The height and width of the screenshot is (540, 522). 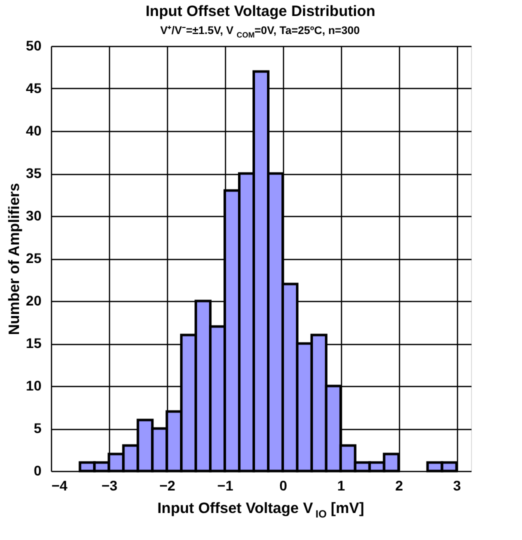 What do you see at coordinates (457, 486) in the screenshot?
I see `x-tick-label: 3` at bounding box center [457, 486].